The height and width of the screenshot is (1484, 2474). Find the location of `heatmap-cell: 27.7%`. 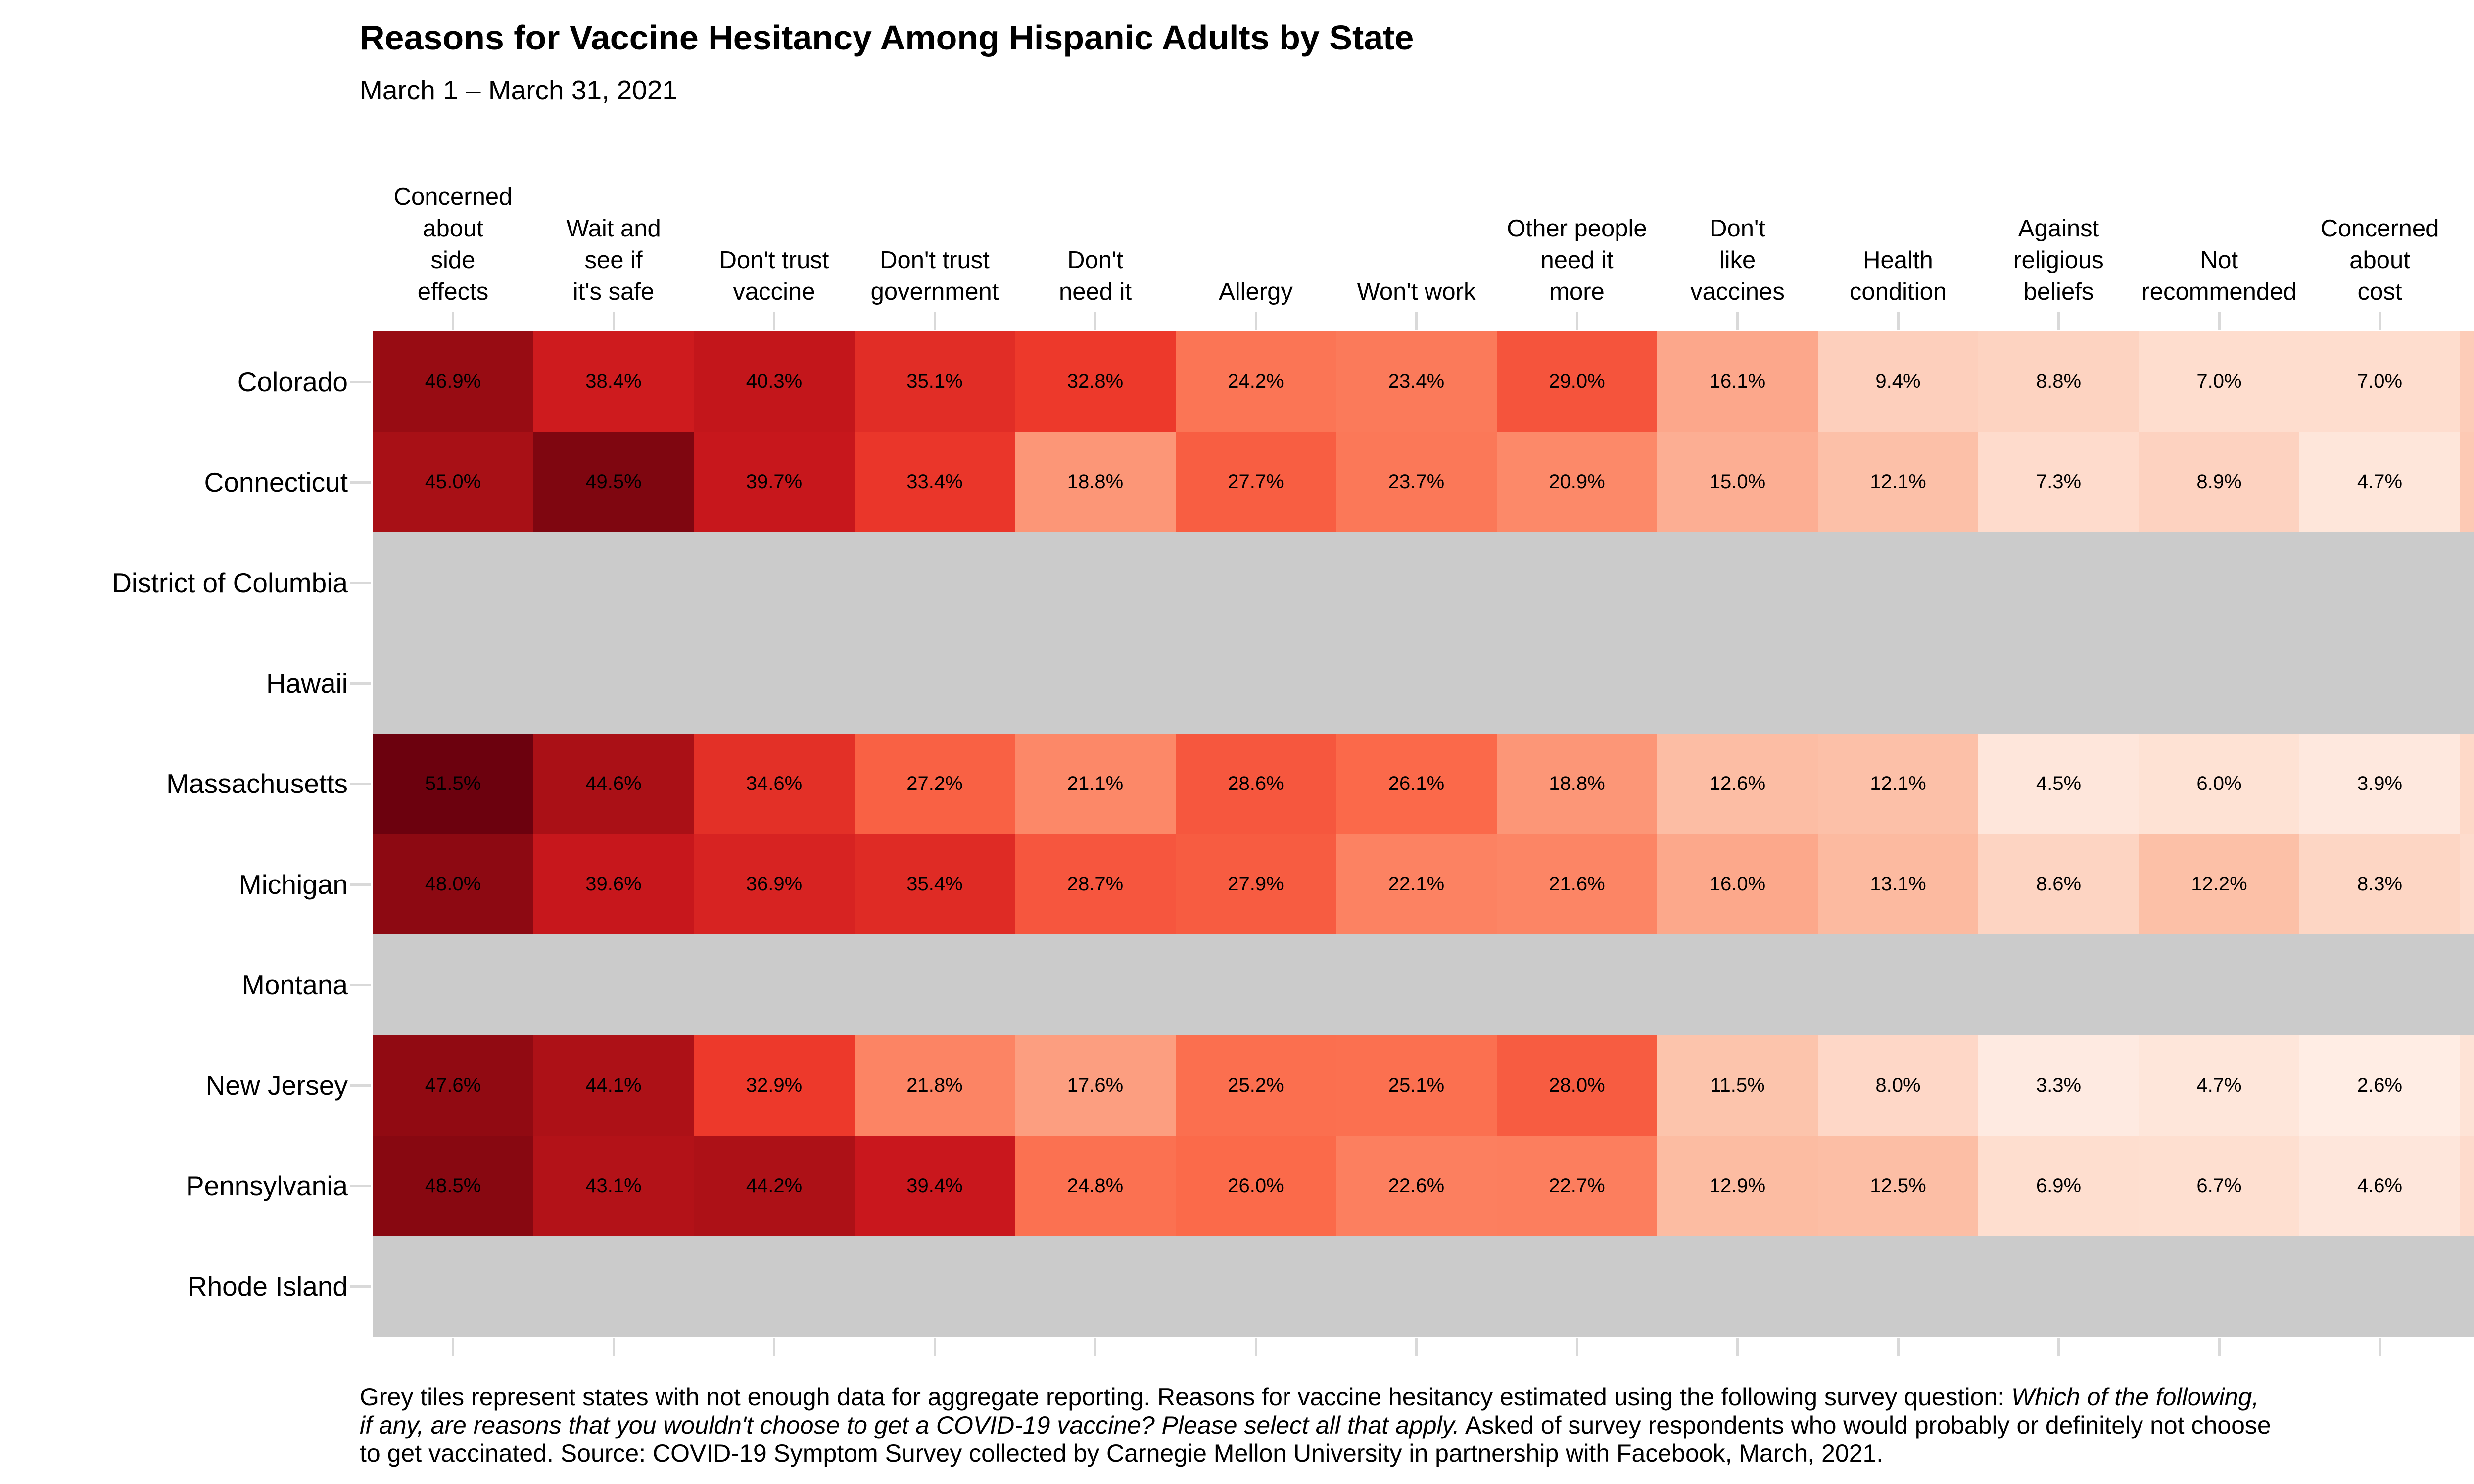

heatmap-cell: 27.7% is located at coordinates (1256, 482).